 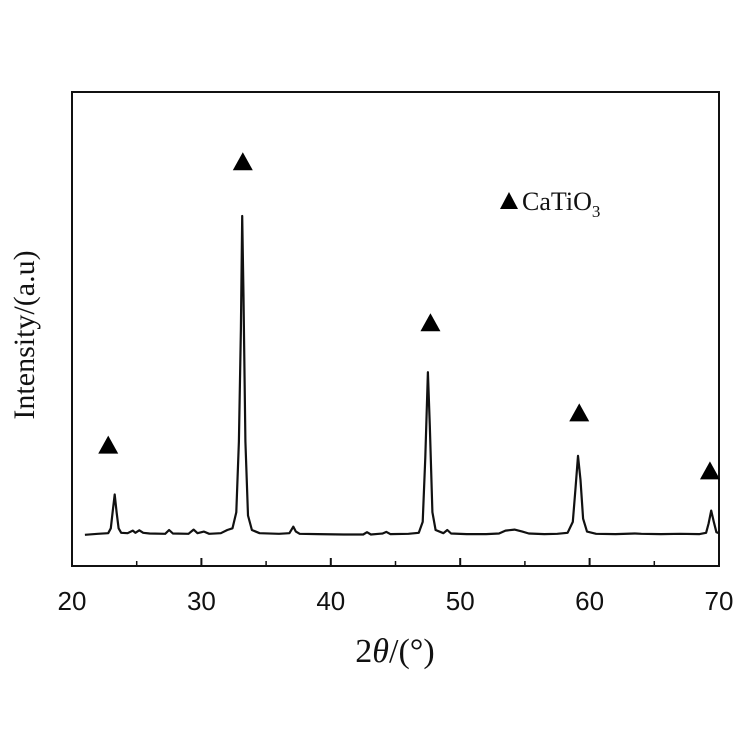 I want to click on y-axis-label: Intensity/(a.u), so click(x=24, y=334).